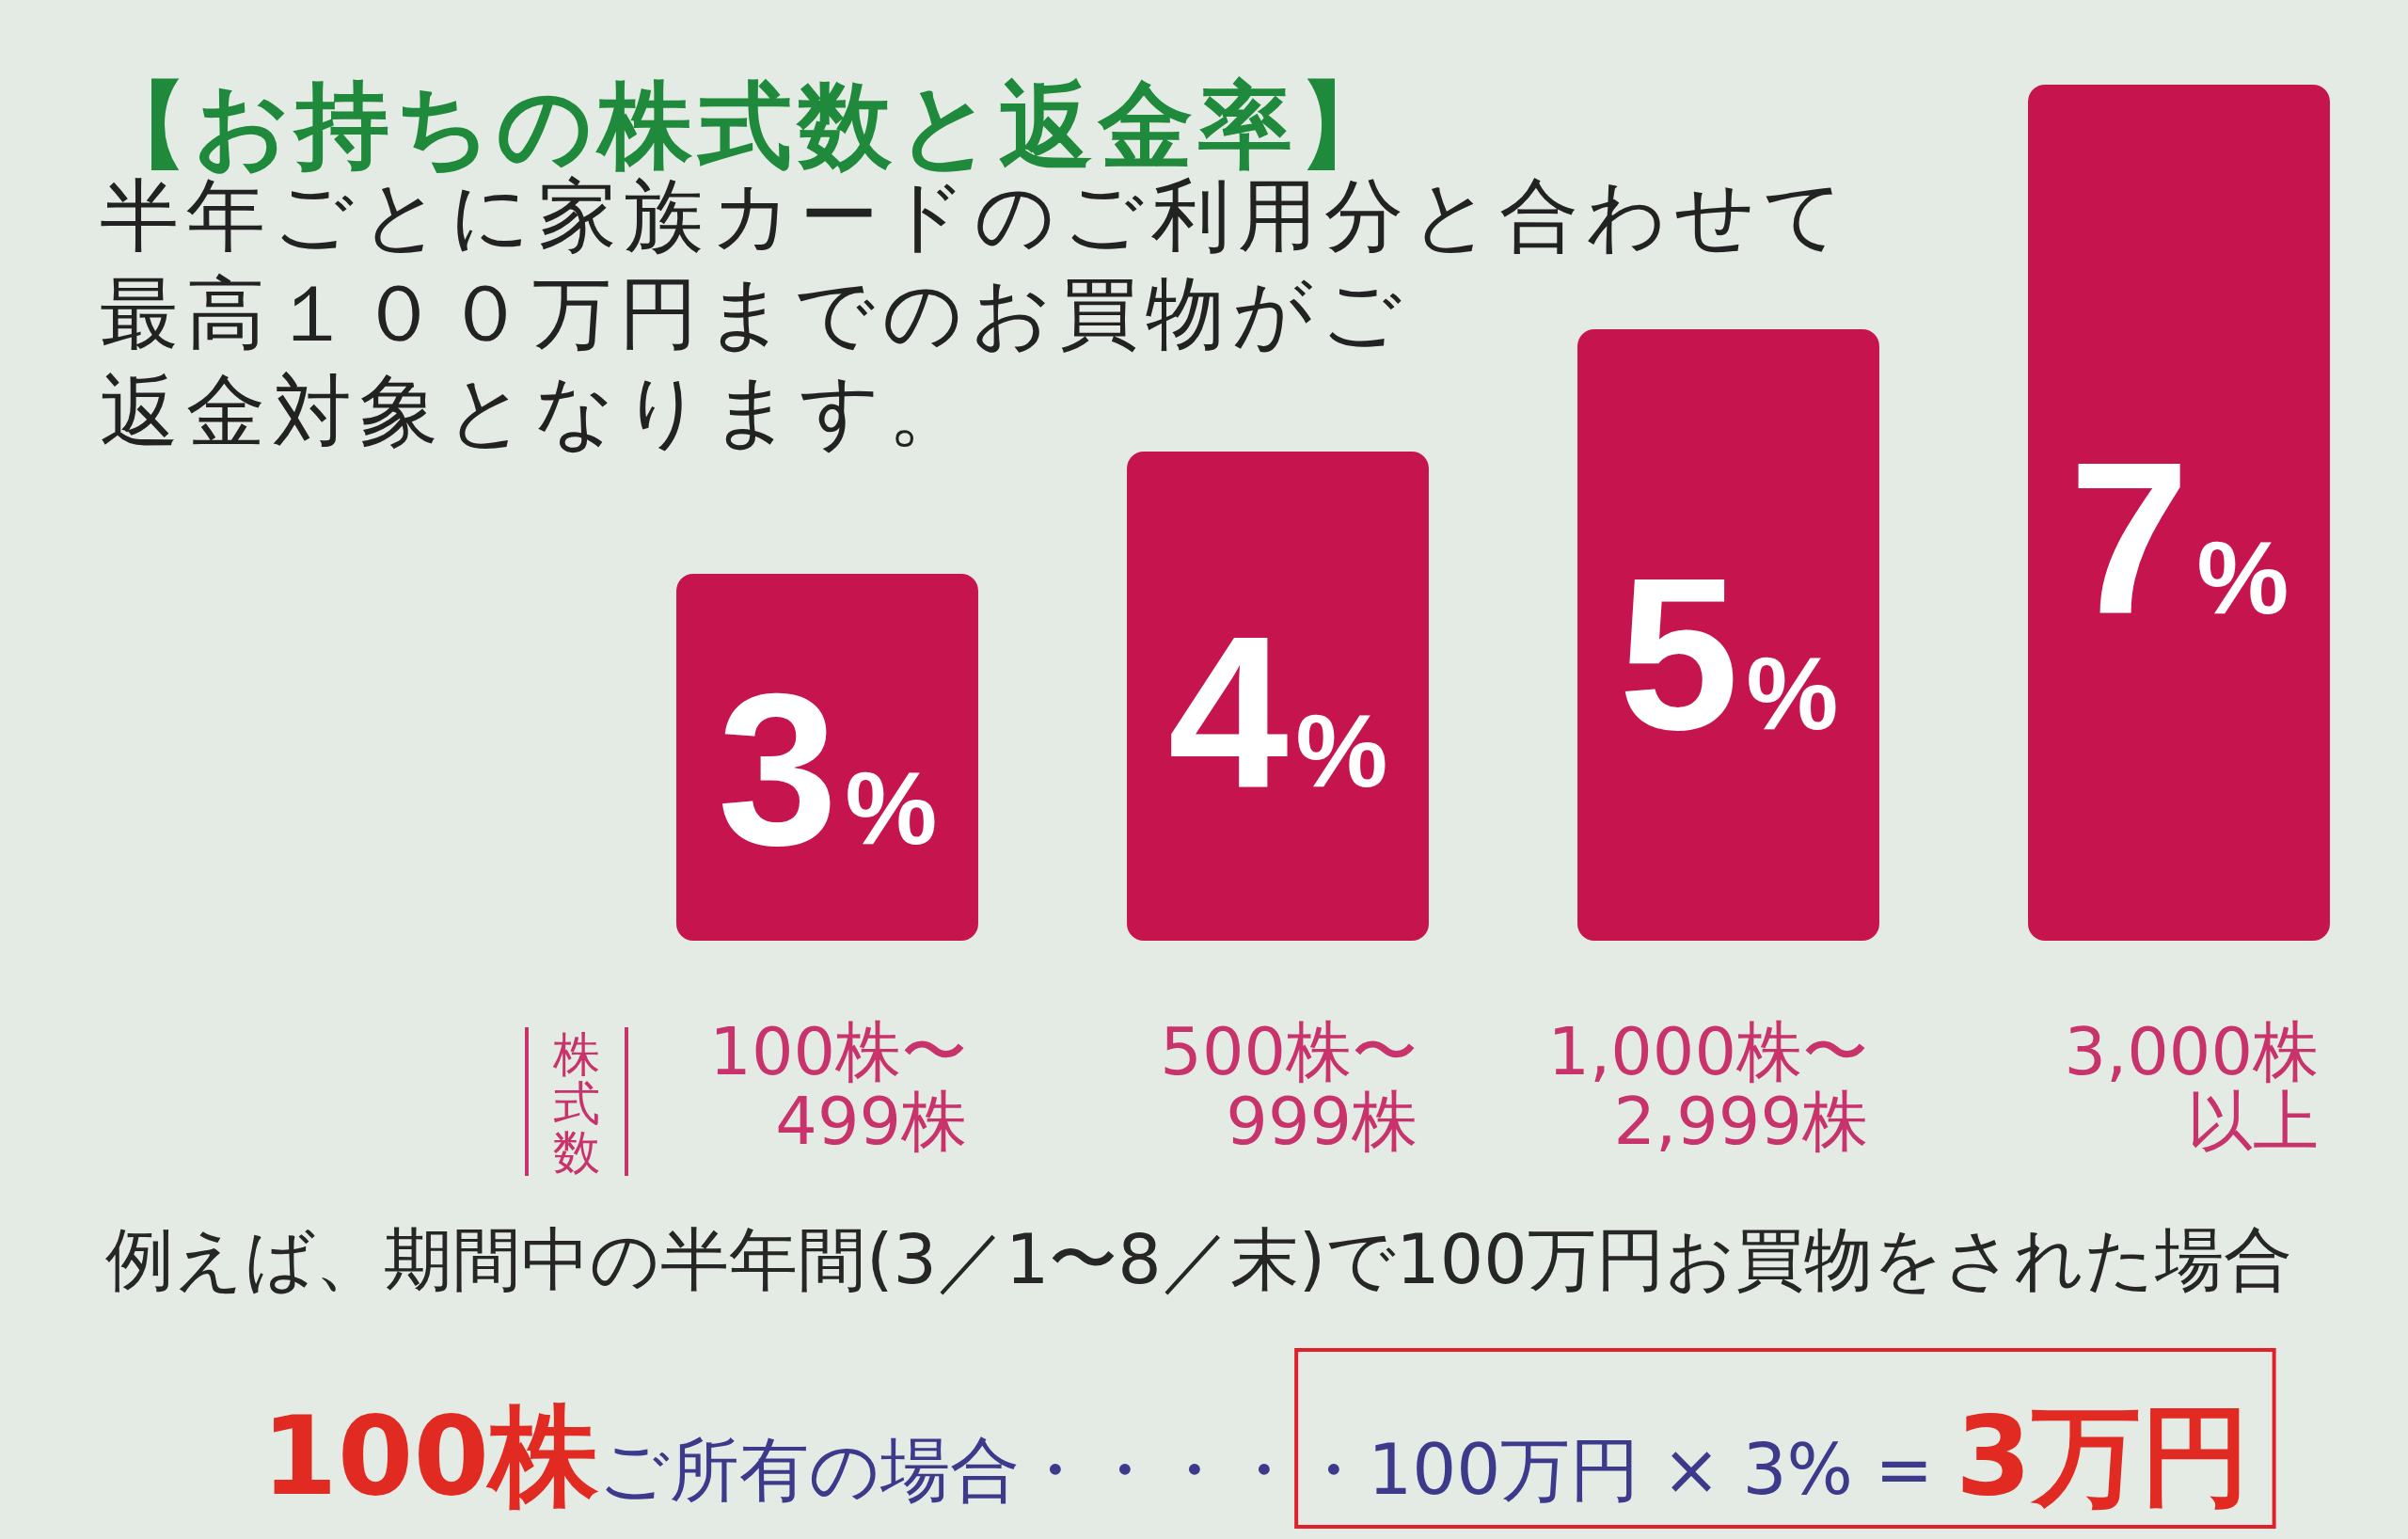  What do you see at coordinates (576, 1103) in the screenshot?
I see `xlabel: 株式数` at bounding box center [576, 1103].